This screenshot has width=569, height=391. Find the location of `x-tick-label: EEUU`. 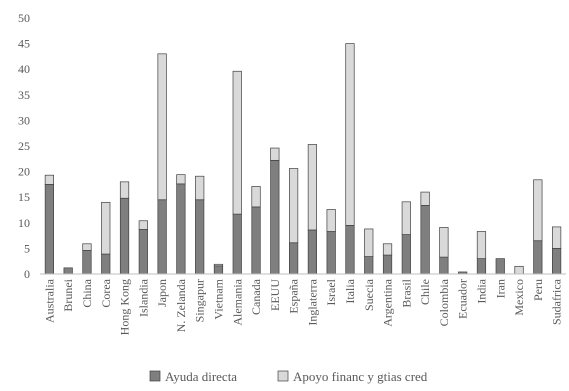

x-tick-label: EEUU is located at coordinates (275, 295).